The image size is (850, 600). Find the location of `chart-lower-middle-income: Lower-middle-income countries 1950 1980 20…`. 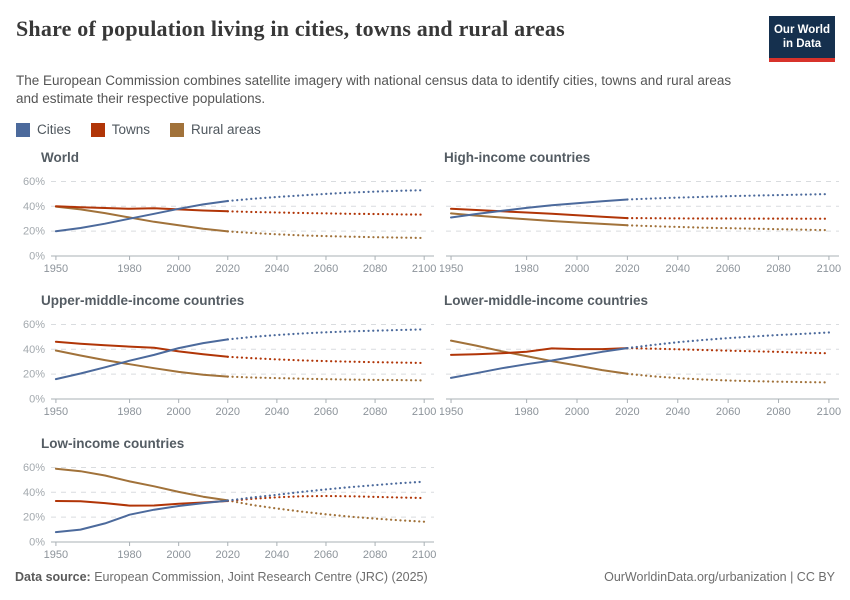

chart-lower-middle-income: Lower-middle-income countries 1950 1980 20… is located at coordinates (642, 359).